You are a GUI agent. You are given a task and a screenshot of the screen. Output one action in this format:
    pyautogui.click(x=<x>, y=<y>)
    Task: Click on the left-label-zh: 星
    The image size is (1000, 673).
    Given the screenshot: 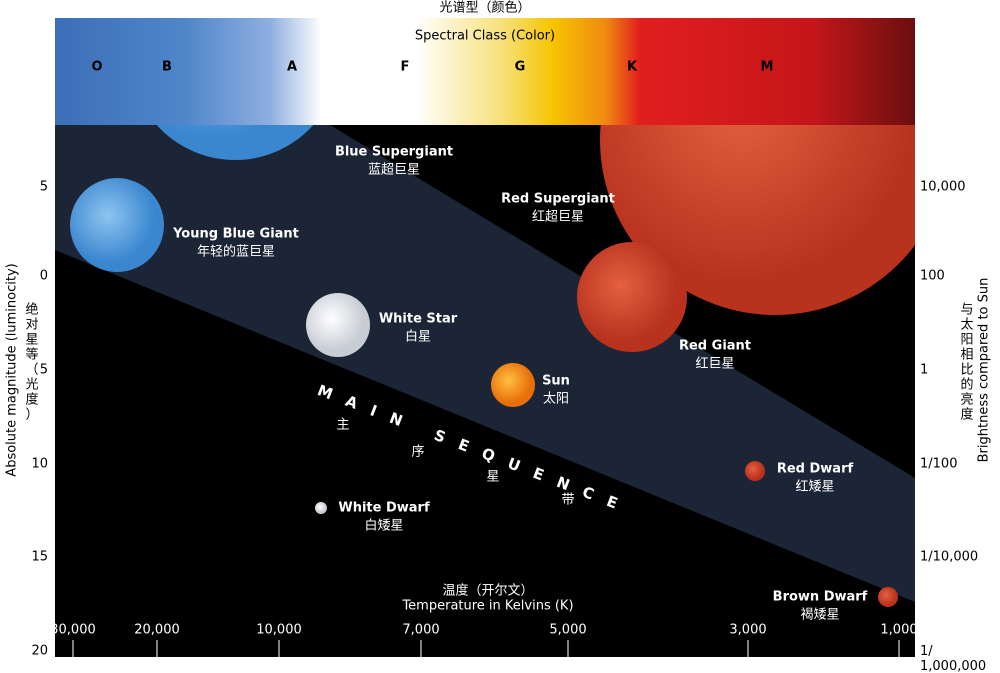 What is the action you would take?
    pyautogui.click(x=31, y=340)
    